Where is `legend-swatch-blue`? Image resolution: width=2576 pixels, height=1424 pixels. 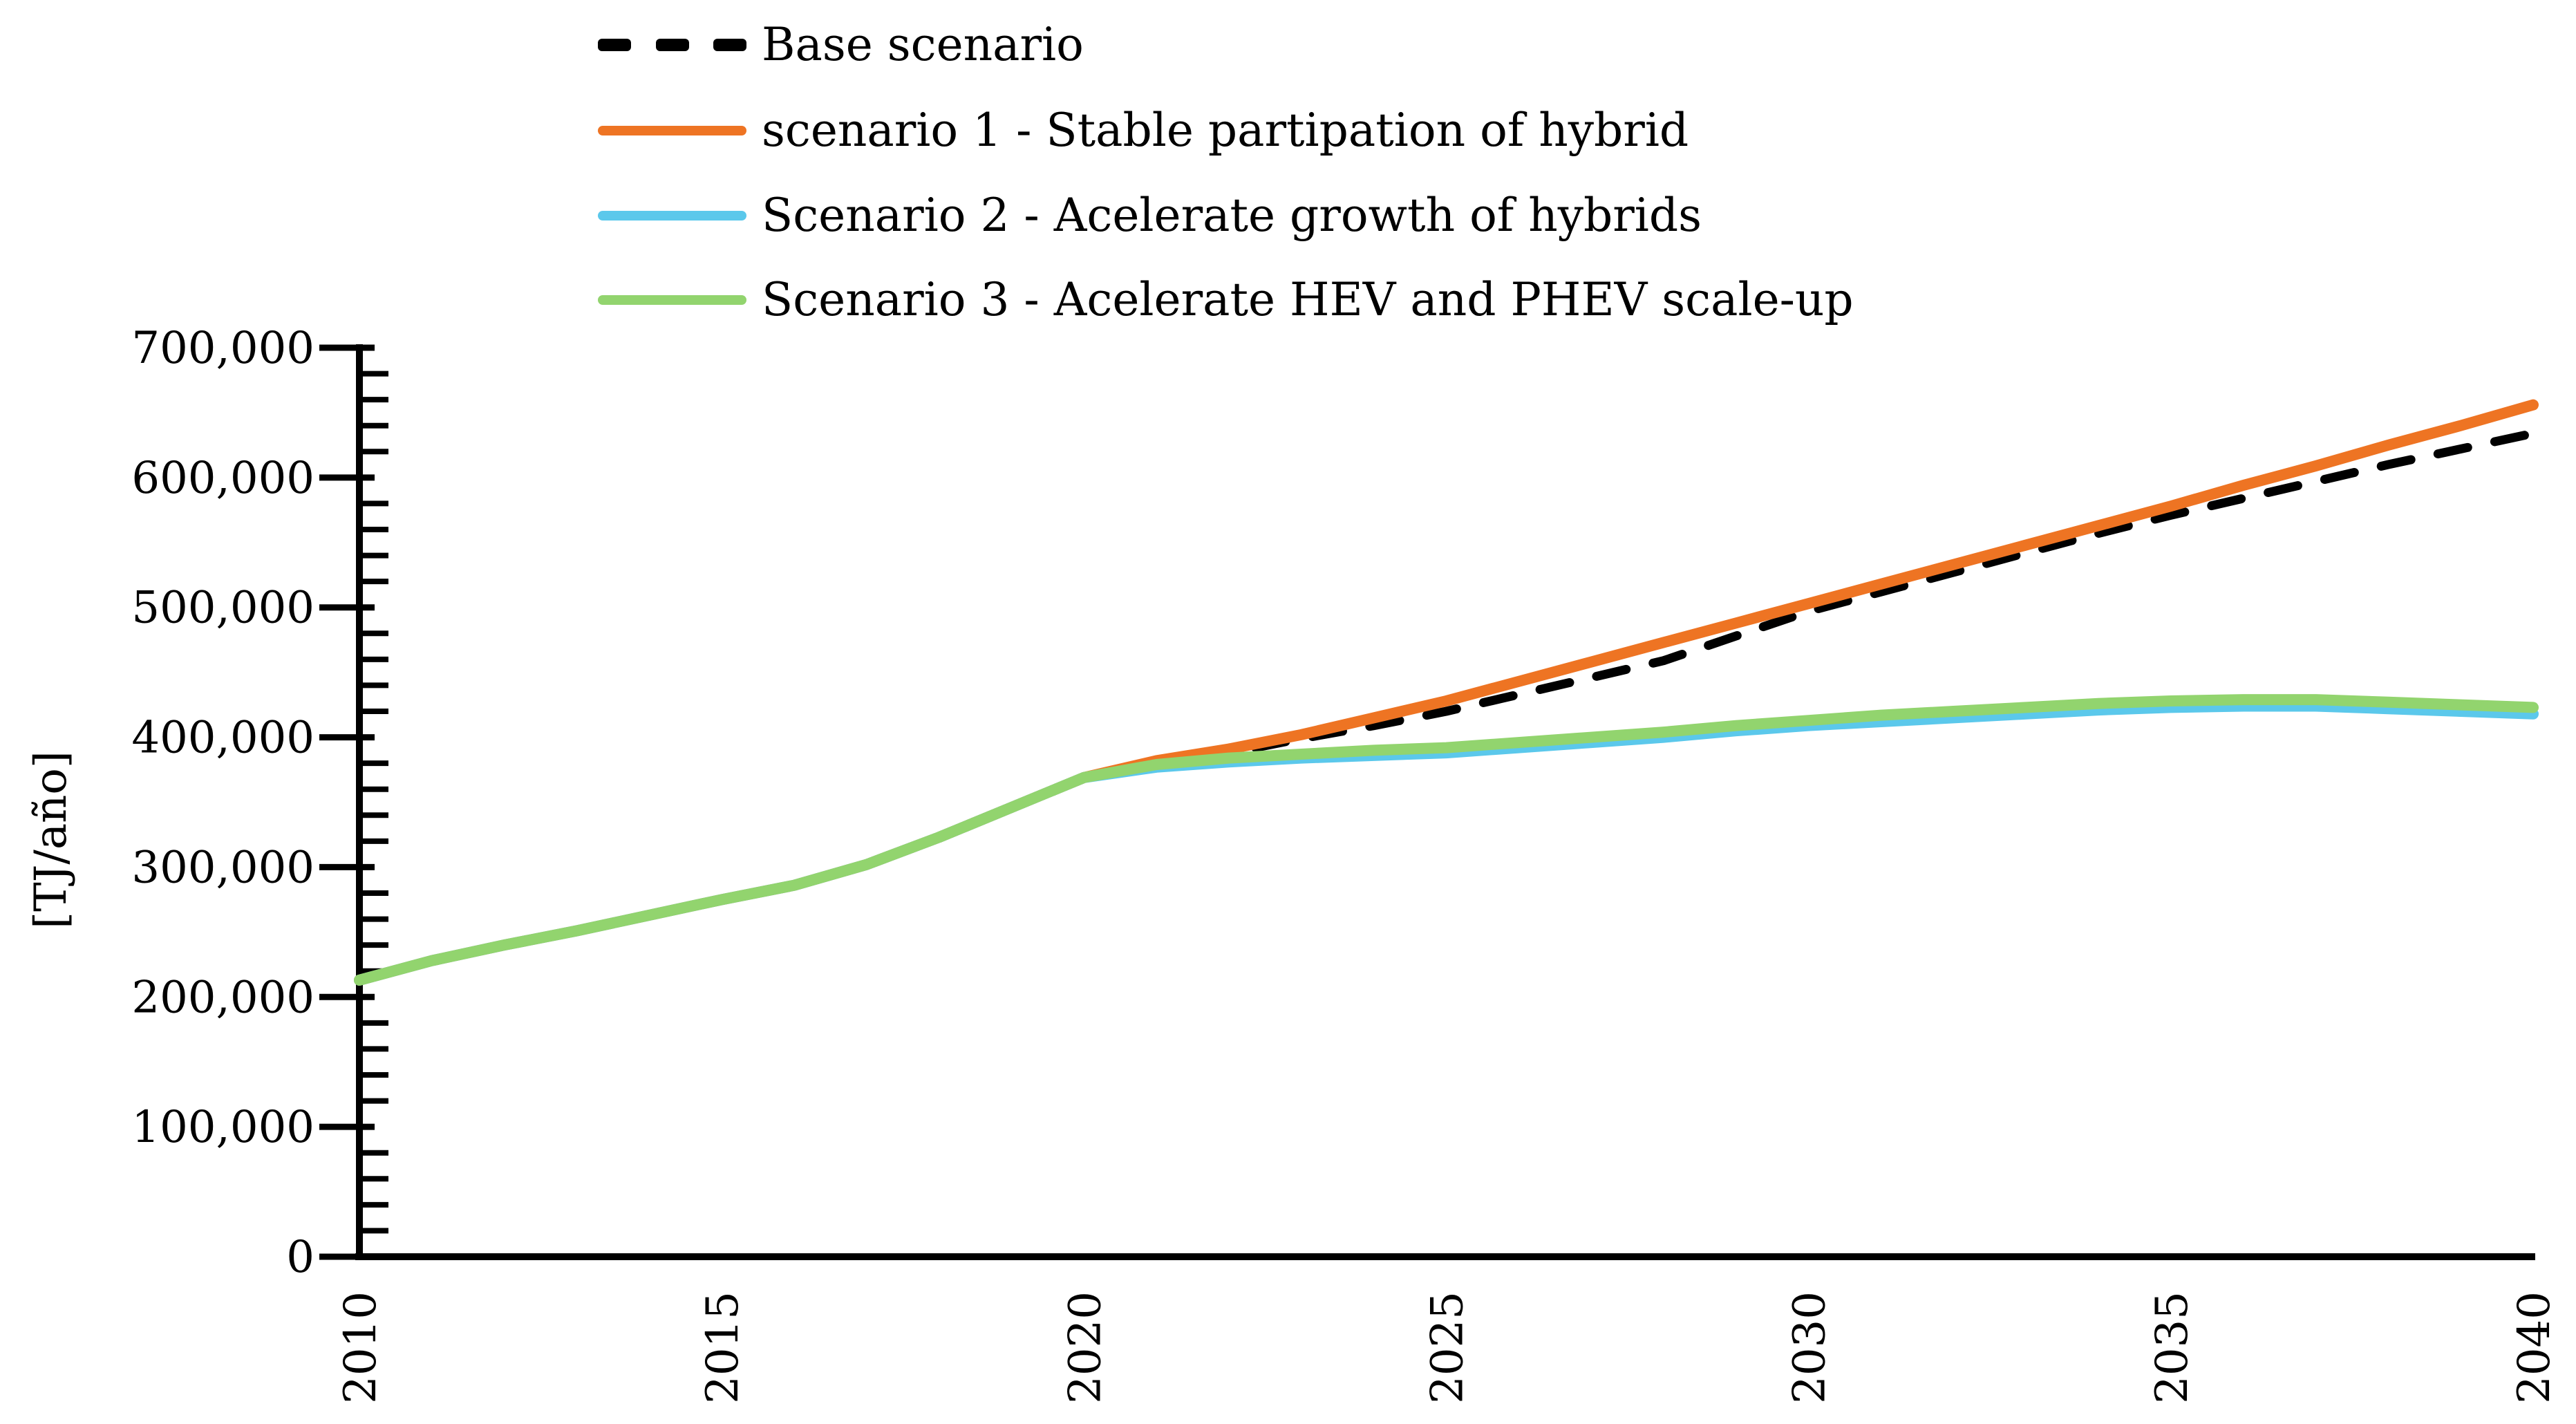
legend-swatch-blue is located at coordinates (672, 216).